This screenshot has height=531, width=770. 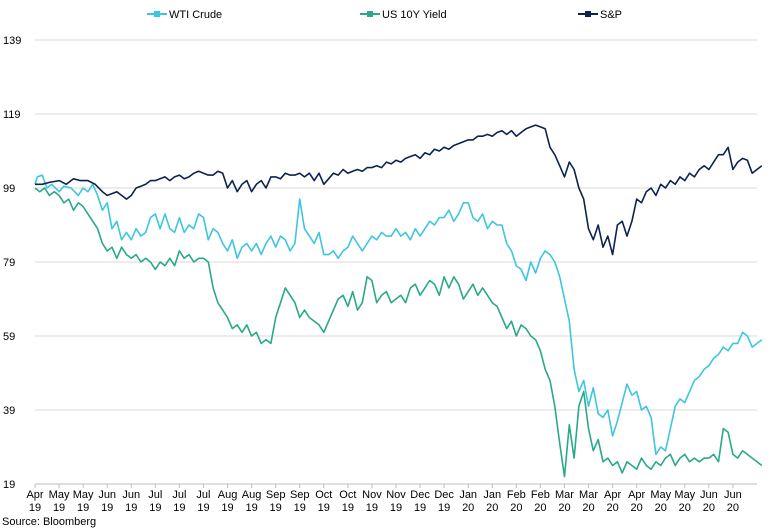 I want to click on legend-label-us-10y-yield: US 10Y Yield, so click(x=414, y=15).